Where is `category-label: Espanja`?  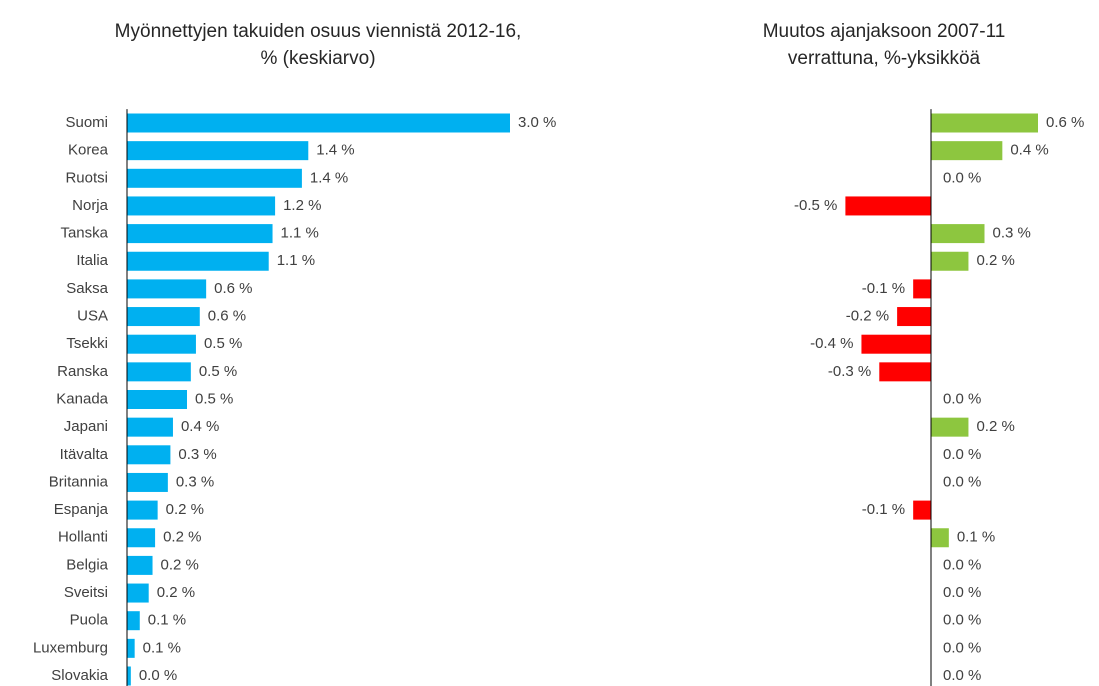 category-label: Espanja is located at coordinates (81, 509).